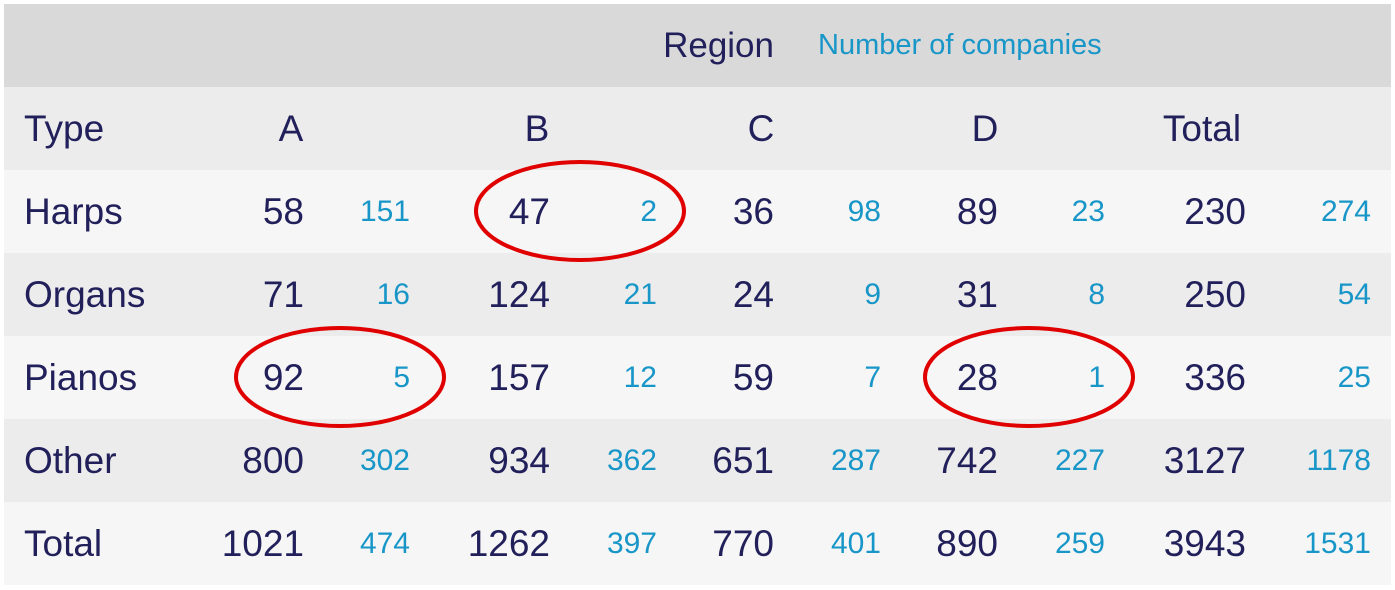 The height and width of the screenshot is (590, 1395). Describe the element at coordinates (384, 211) in the screenshot. I see `companies-harps-a: 151` at that location.